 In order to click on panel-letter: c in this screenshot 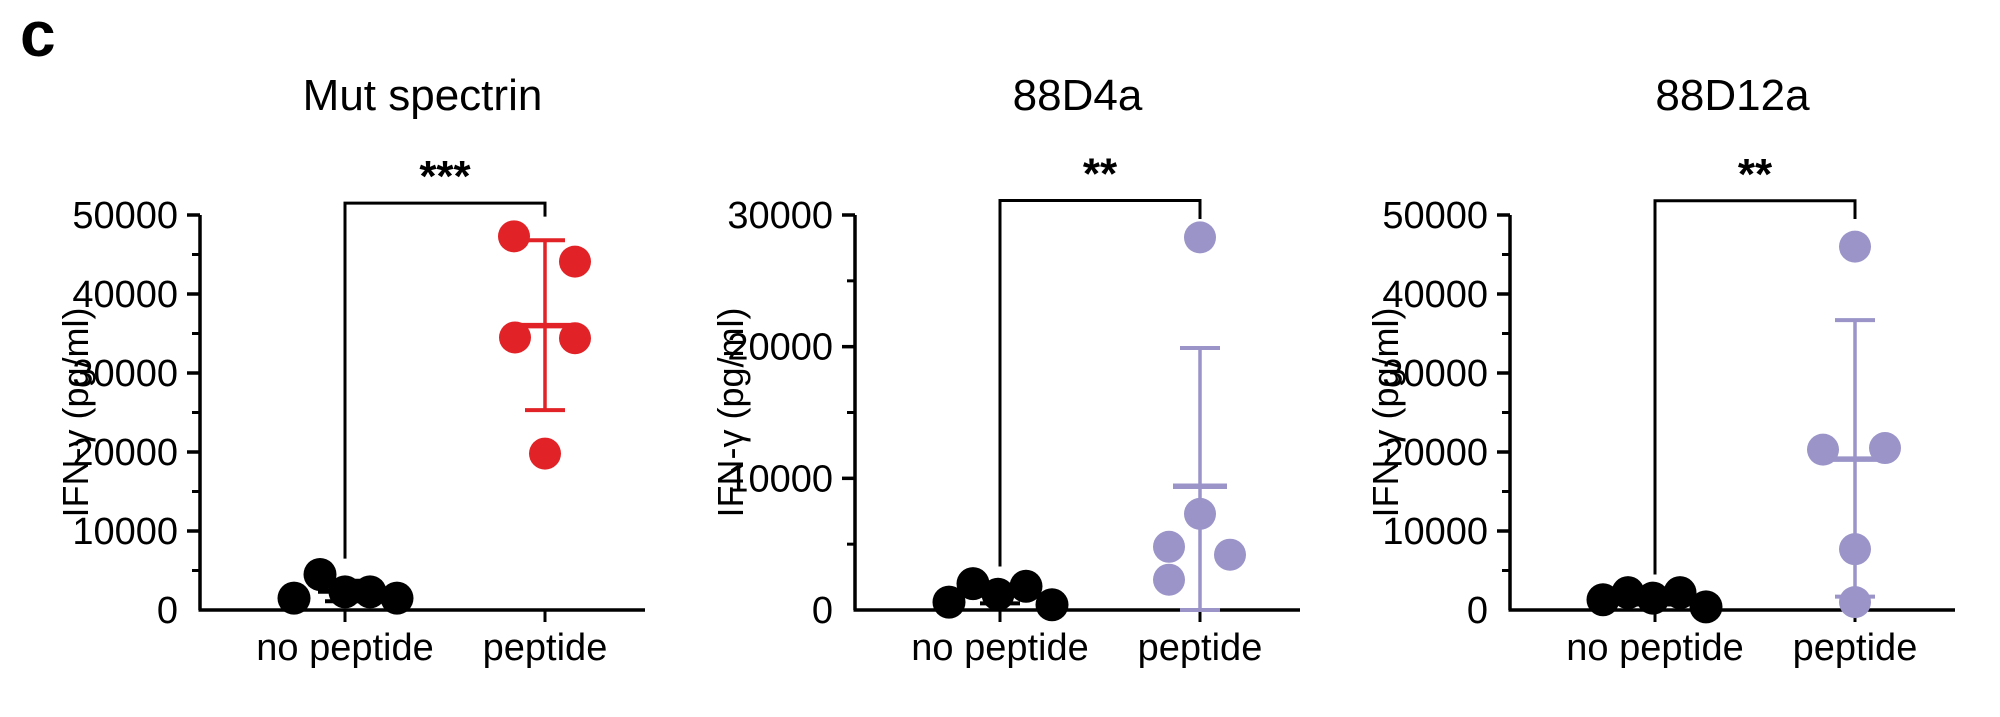, I will do `click(38, 35)`.